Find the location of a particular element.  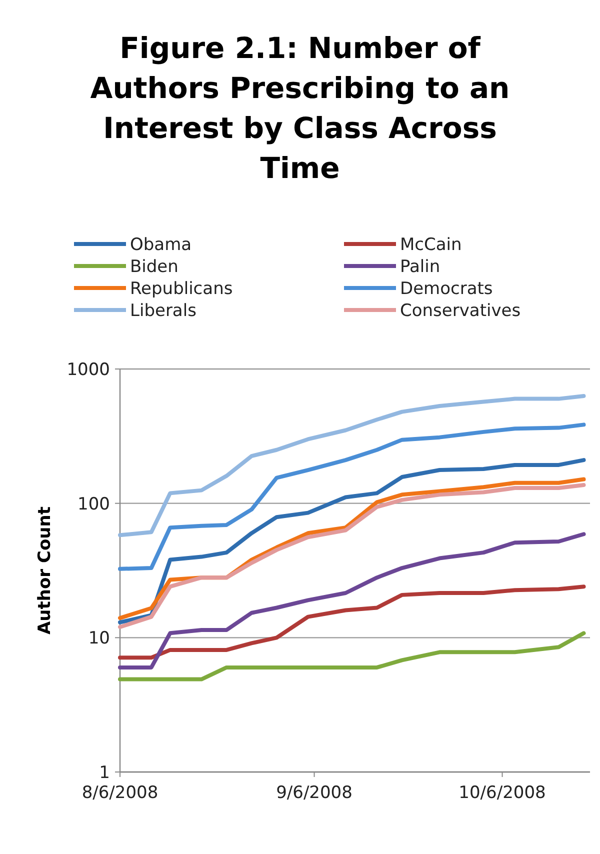

y-tick-label: 100 is located at coordinates (94, 504).